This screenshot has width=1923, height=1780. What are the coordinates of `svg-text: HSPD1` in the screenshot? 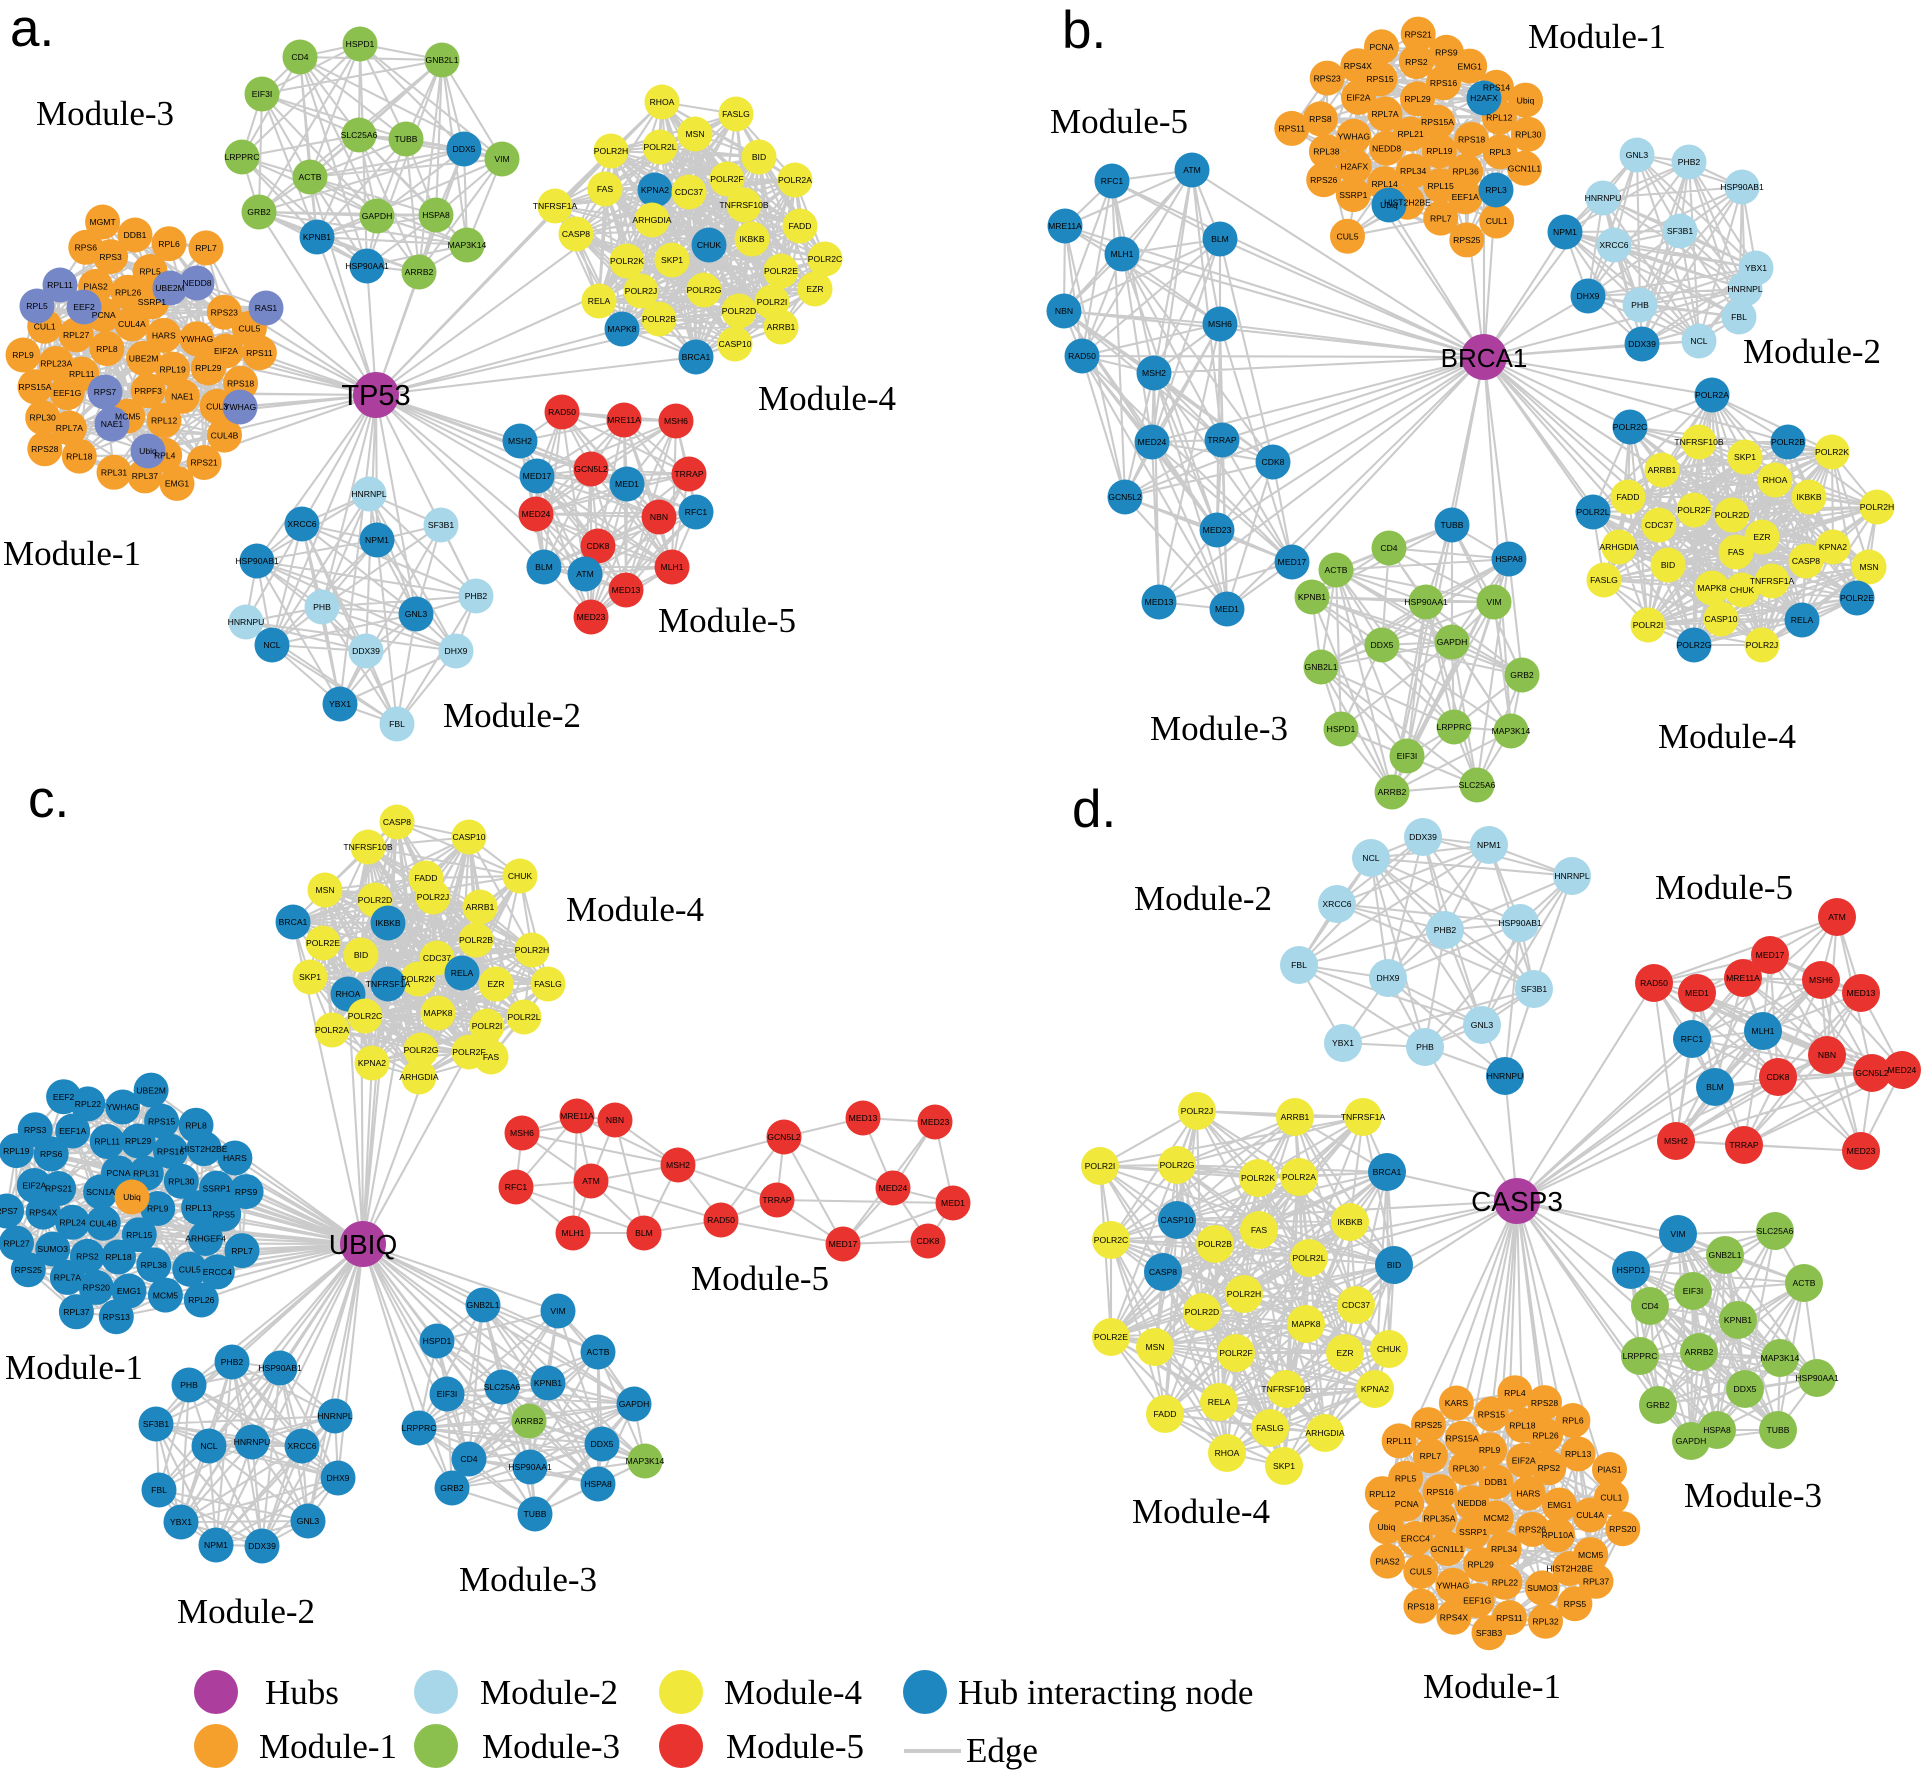 It's located at (1341, 729).